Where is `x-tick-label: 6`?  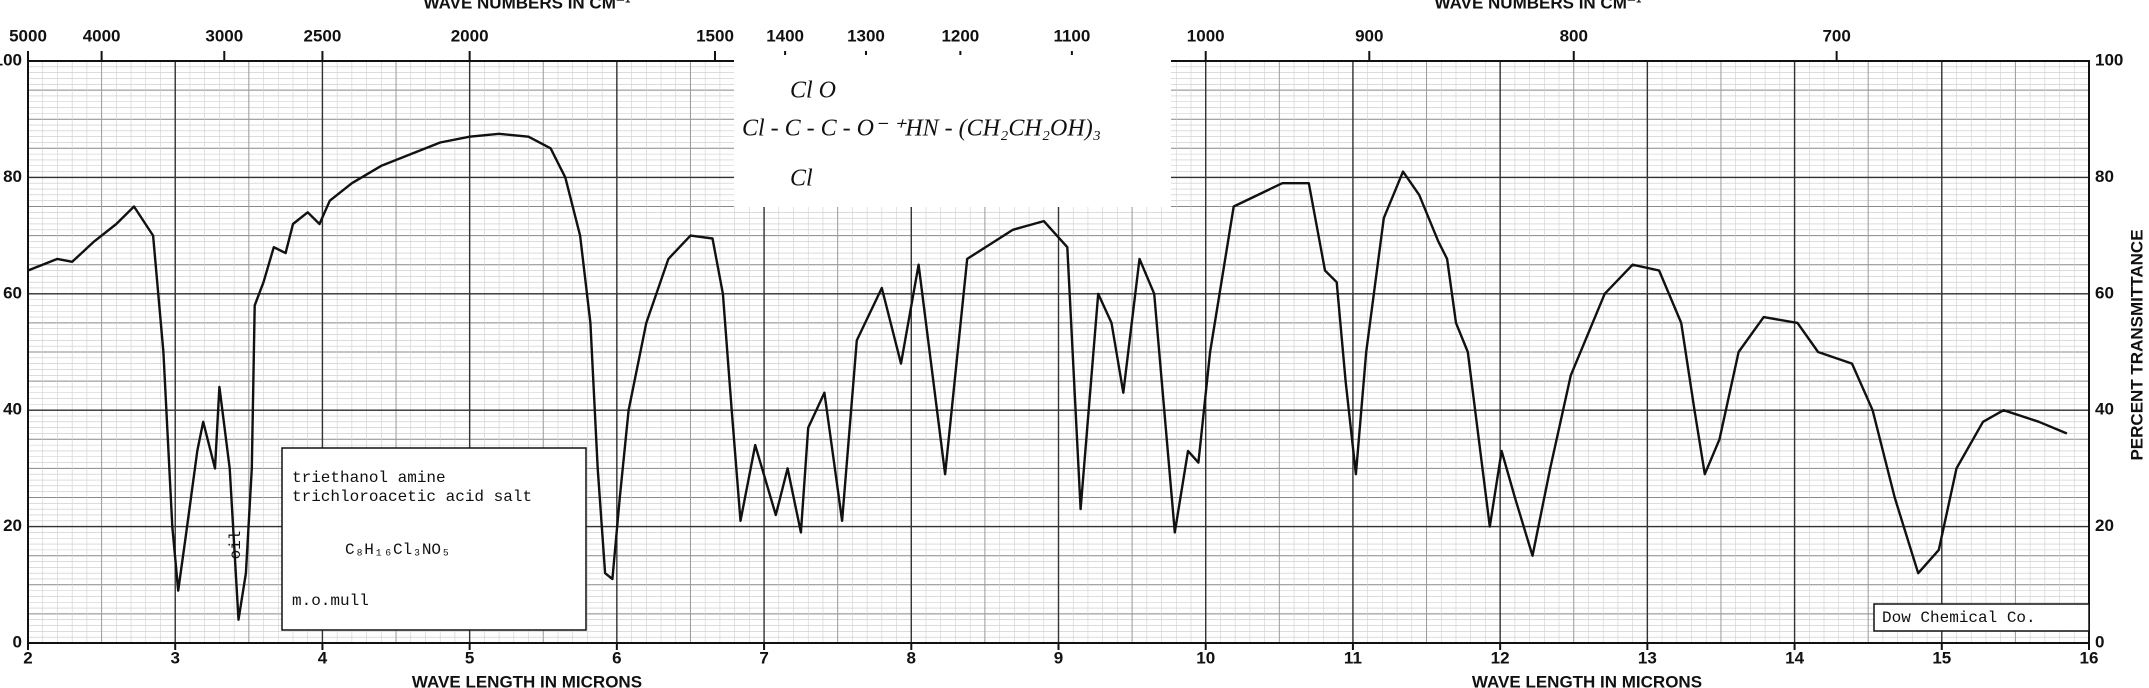
x-tick-label: 6 is located at coordinates (616, 657).